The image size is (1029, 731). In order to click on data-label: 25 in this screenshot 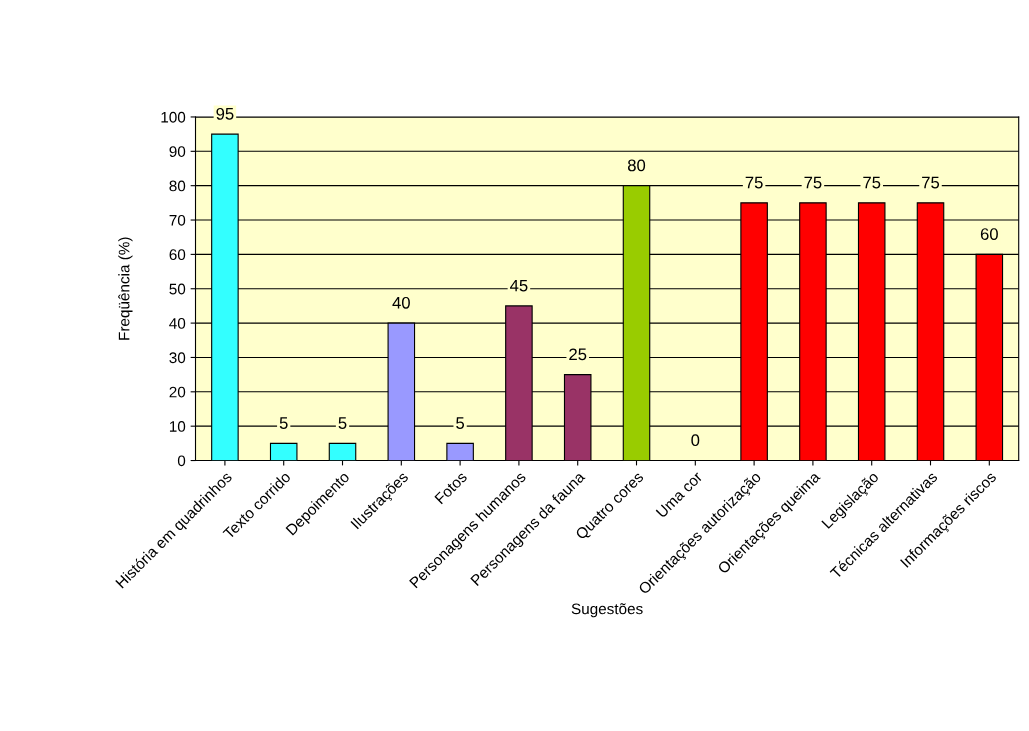, I will do `click(578, 354)`.